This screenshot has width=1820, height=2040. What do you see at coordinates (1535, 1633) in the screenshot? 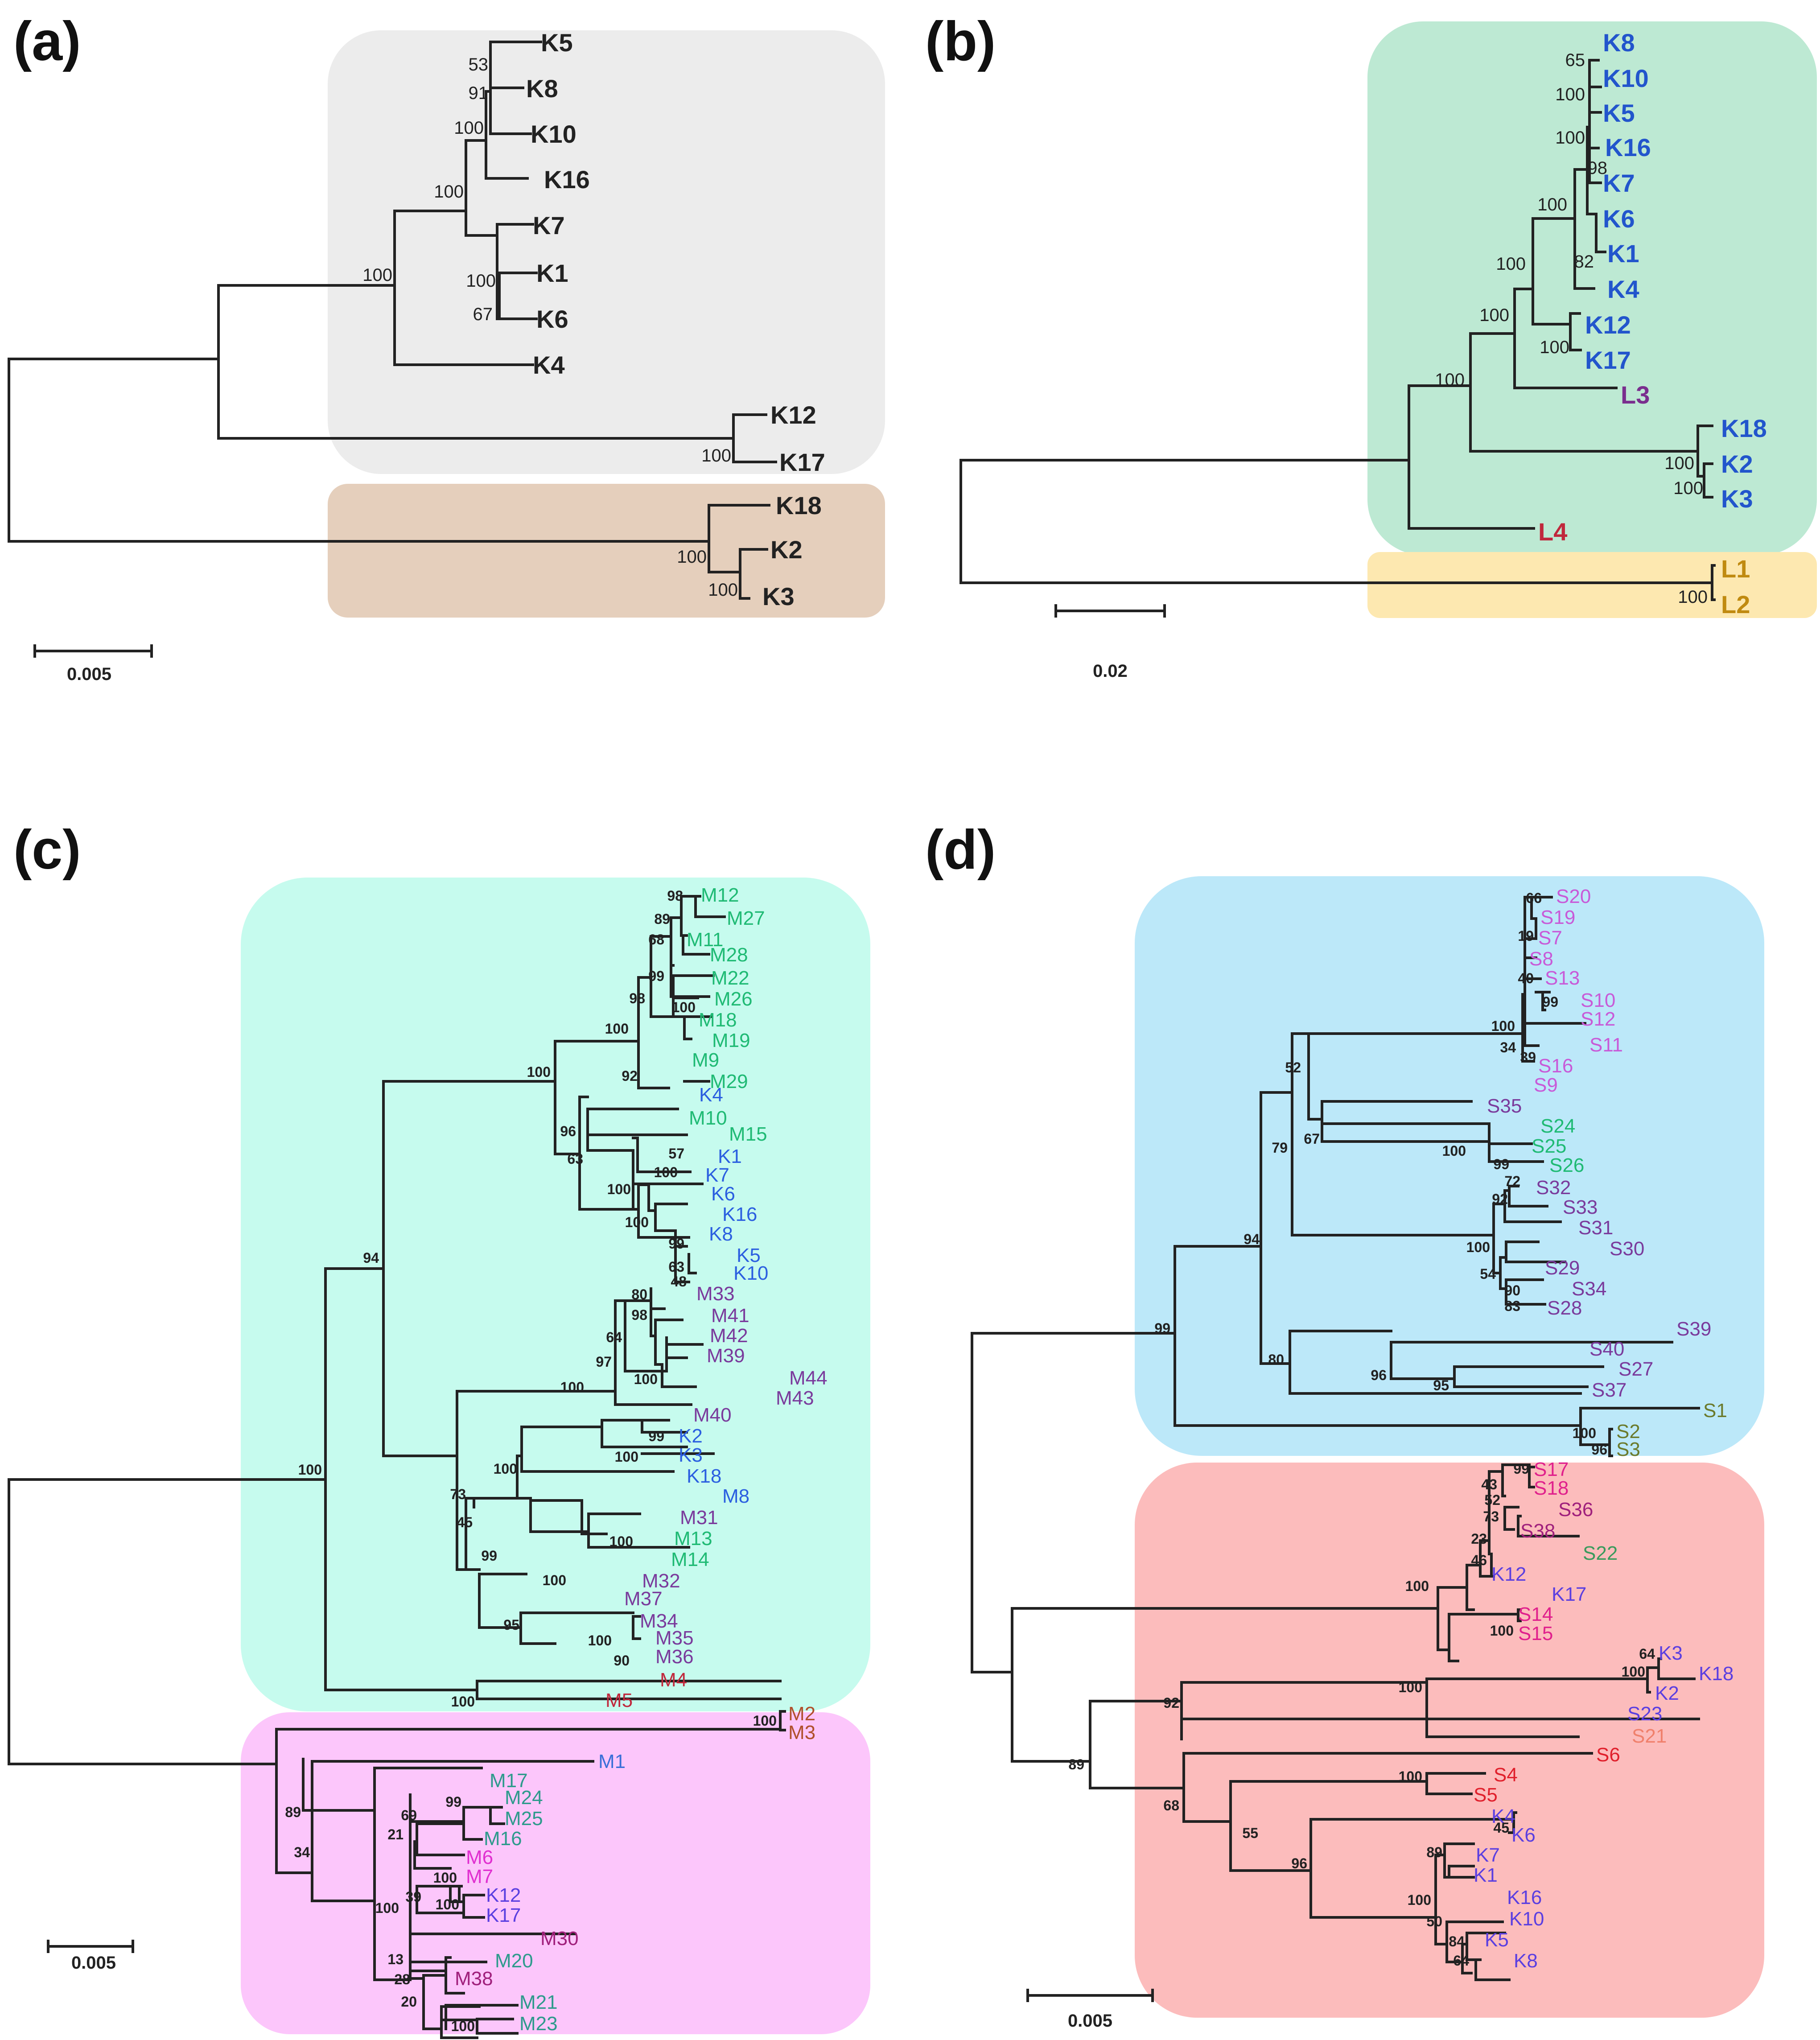
I see `tip-label: S15` at bounding box center [1535, 1633].